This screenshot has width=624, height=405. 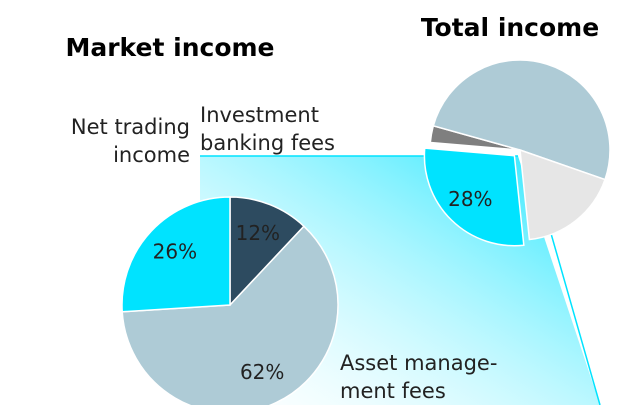 What do you see at coordinates (470, 199) in the screenshot?
I see `data-label: 28%` at bounding box center [470, 199].